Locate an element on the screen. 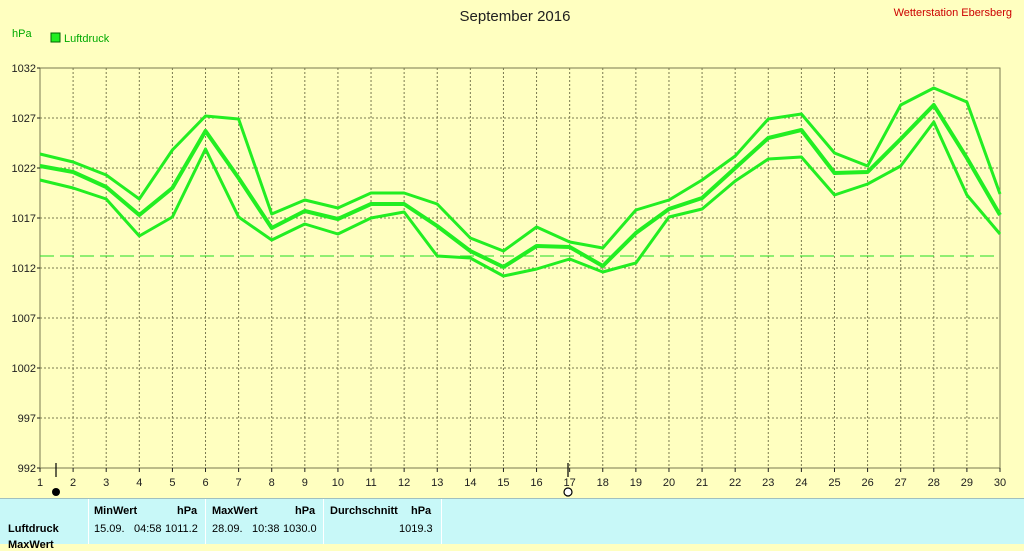 Image resolution: width=1024 pixels, height=551 pixels. x-tick-label: 19 is located at coordinates (636, 483).